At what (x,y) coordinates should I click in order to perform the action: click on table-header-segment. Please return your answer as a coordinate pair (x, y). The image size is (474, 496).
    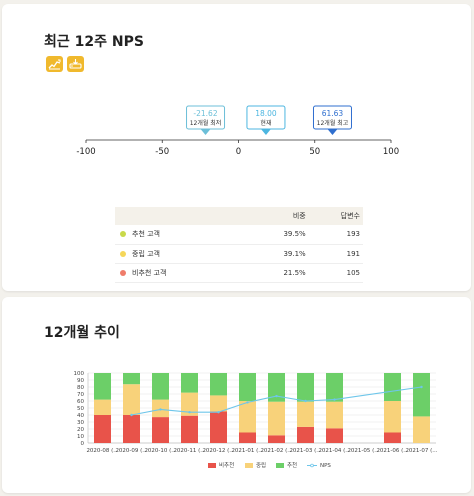
    Looking at the image, I should click on (181, 216).